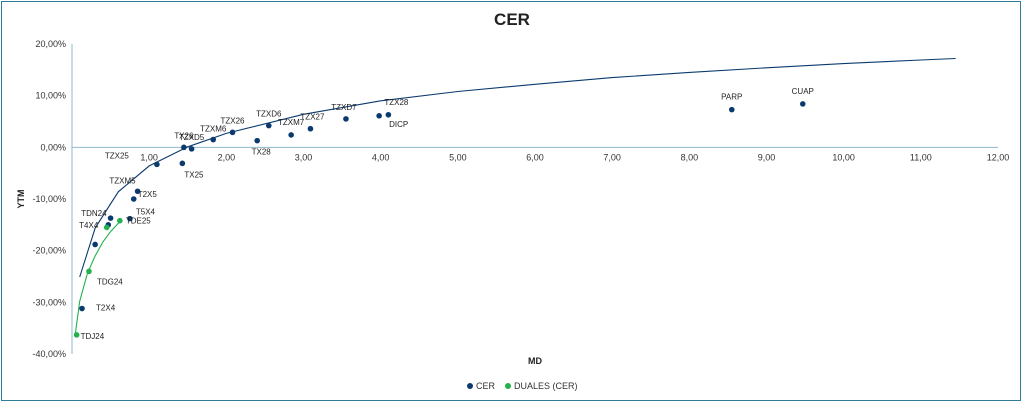 This screenshot has width=1024, height=404. What do you see at coordinates (49, 199) in the screenshot?
I see `y-tick-label: -10,00%` at bounding box center [49, 199].